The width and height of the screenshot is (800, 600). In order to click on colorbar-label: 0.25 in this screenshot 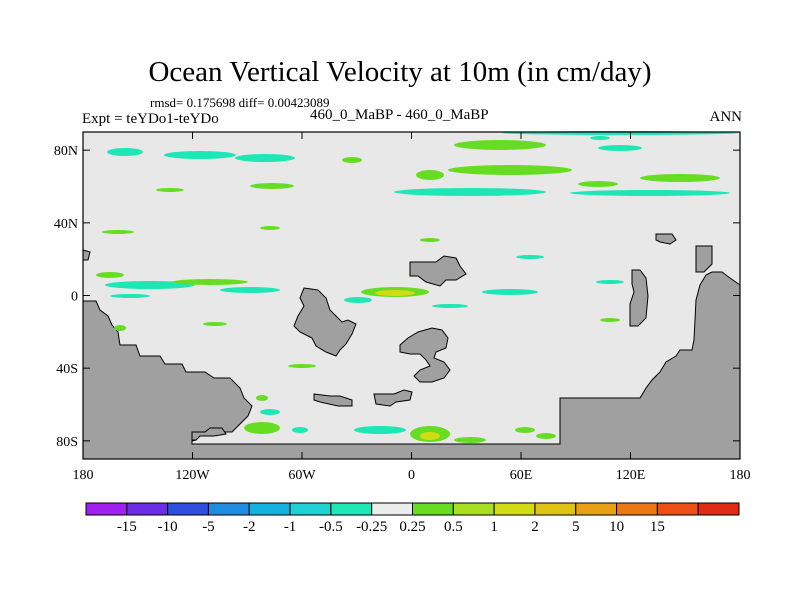, I will do `click(412, 527)`.